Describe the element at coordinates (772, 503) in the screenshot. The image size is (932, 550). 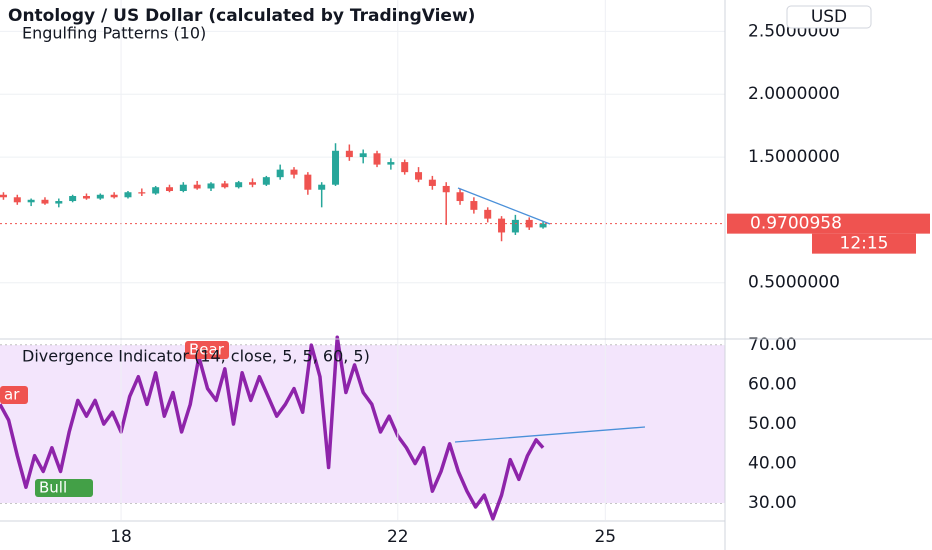
I see `y-tick-label: 30.00` at that location.